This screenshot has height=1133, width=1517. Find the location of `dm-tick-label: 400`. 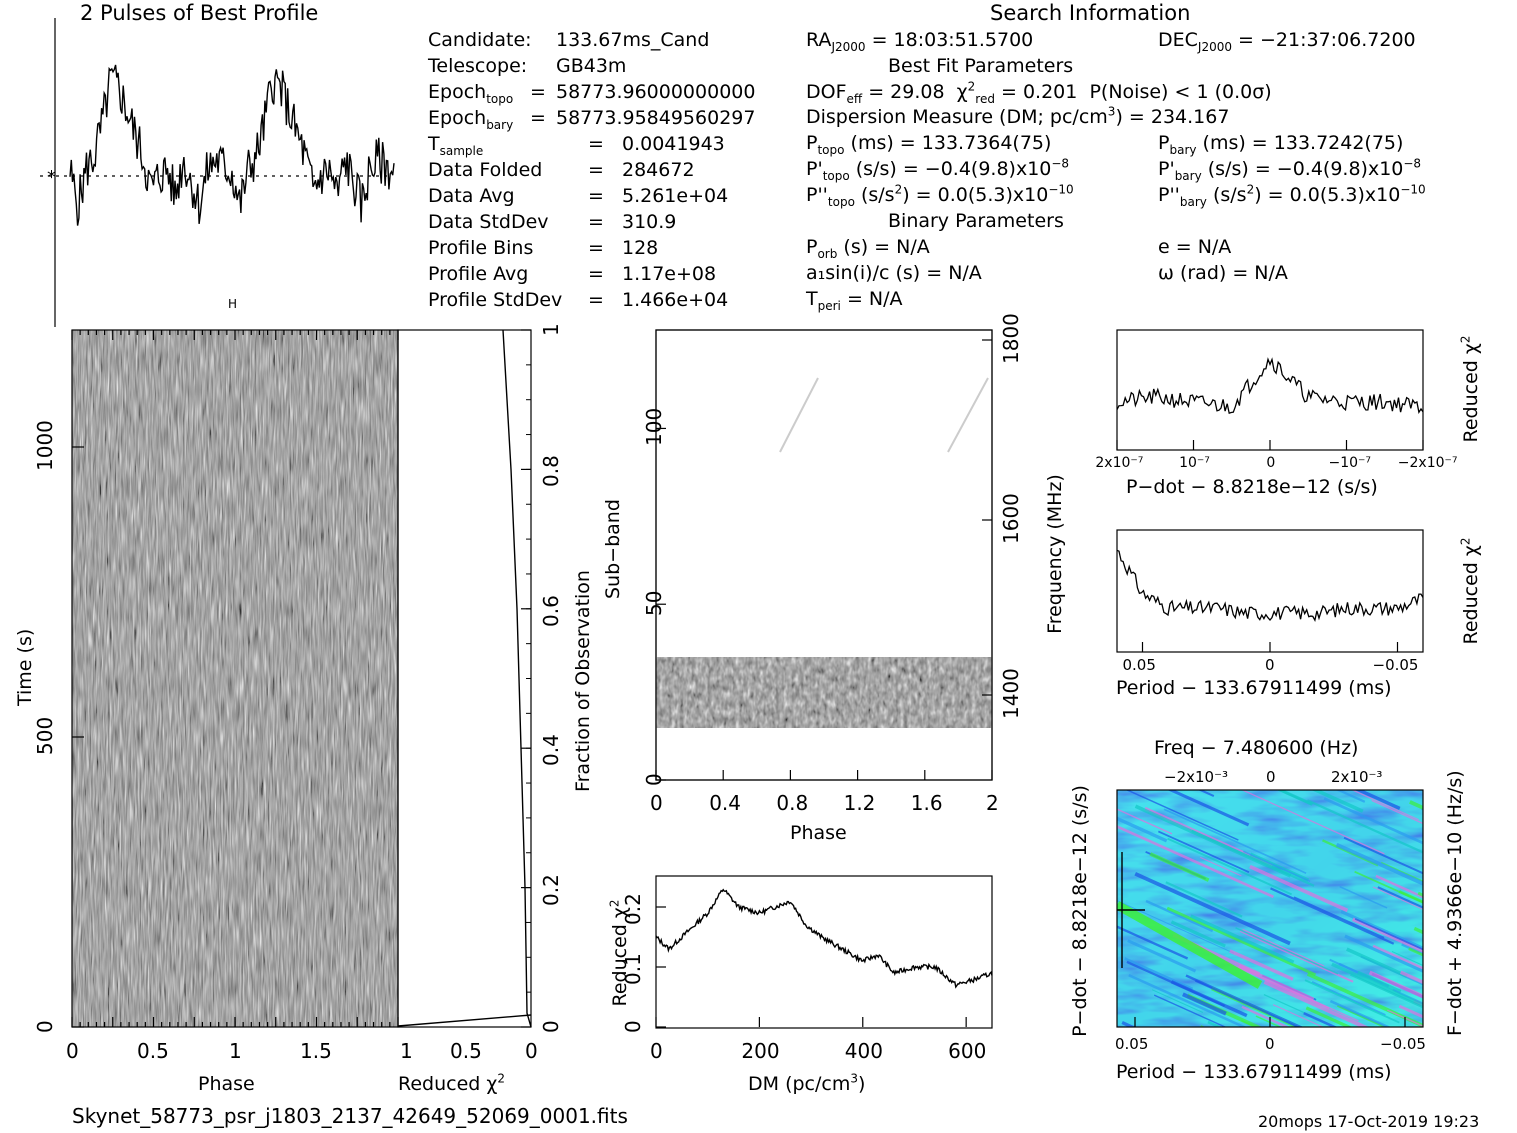

dm-tick-label: 400 is located at coordinates (863, 1051).